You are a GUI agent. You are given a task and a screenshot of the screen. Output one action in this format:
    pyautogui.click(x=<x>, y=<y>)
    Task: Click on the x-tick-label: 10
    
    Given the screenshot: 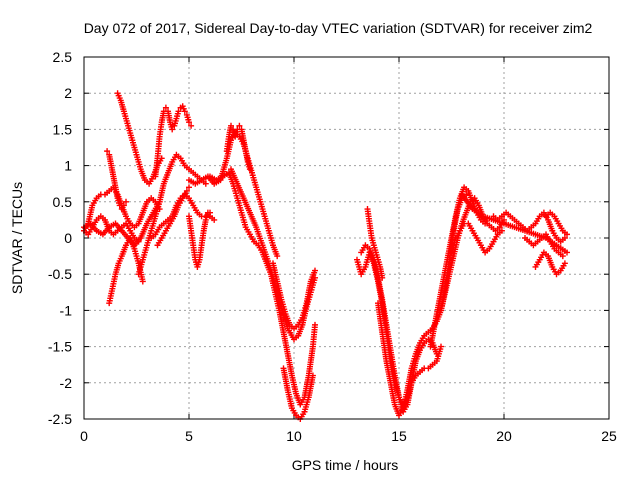 What is the action you would take?
    pyautogui.click(x=294, y=436)
    